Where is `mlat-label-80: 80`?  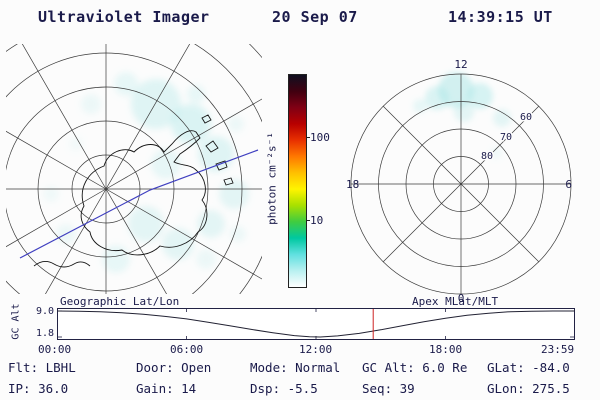 mlat-label-80: 80 is located at coordinates (487, 156).